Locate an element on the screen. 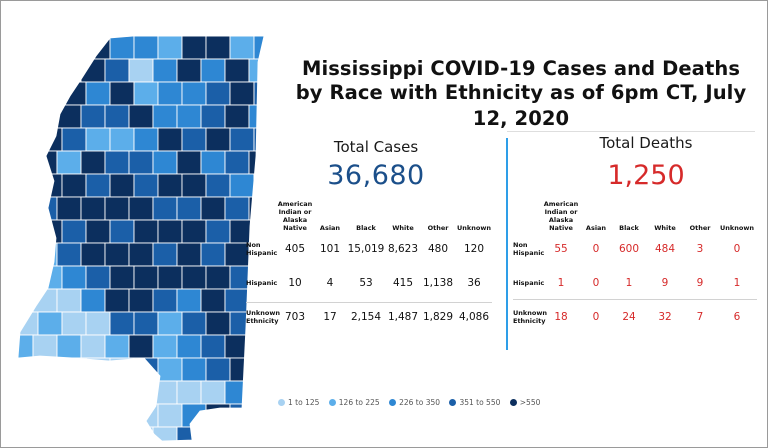 The height and width of the screenshot is (448, 768). total-deaths-value: 1,250 is located at coordinates (646, 175).